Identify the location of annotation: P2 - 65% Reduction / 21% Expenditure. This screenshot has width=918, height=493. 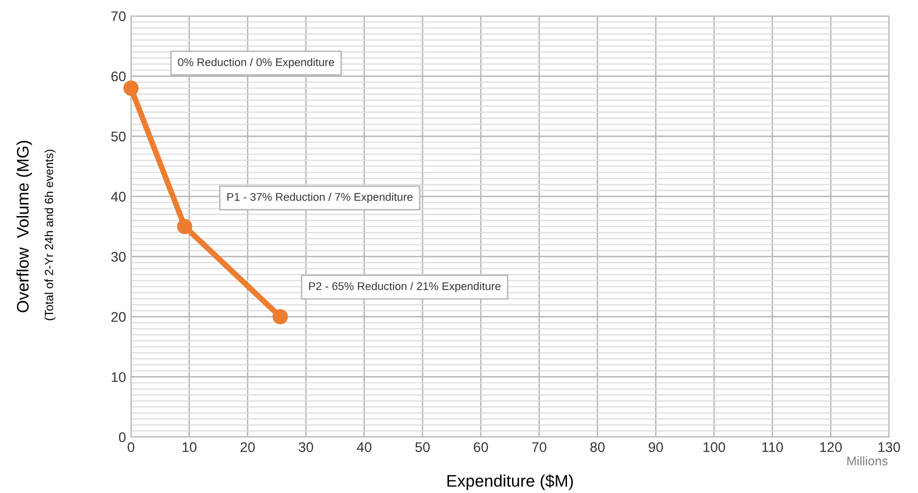
(405, 287).